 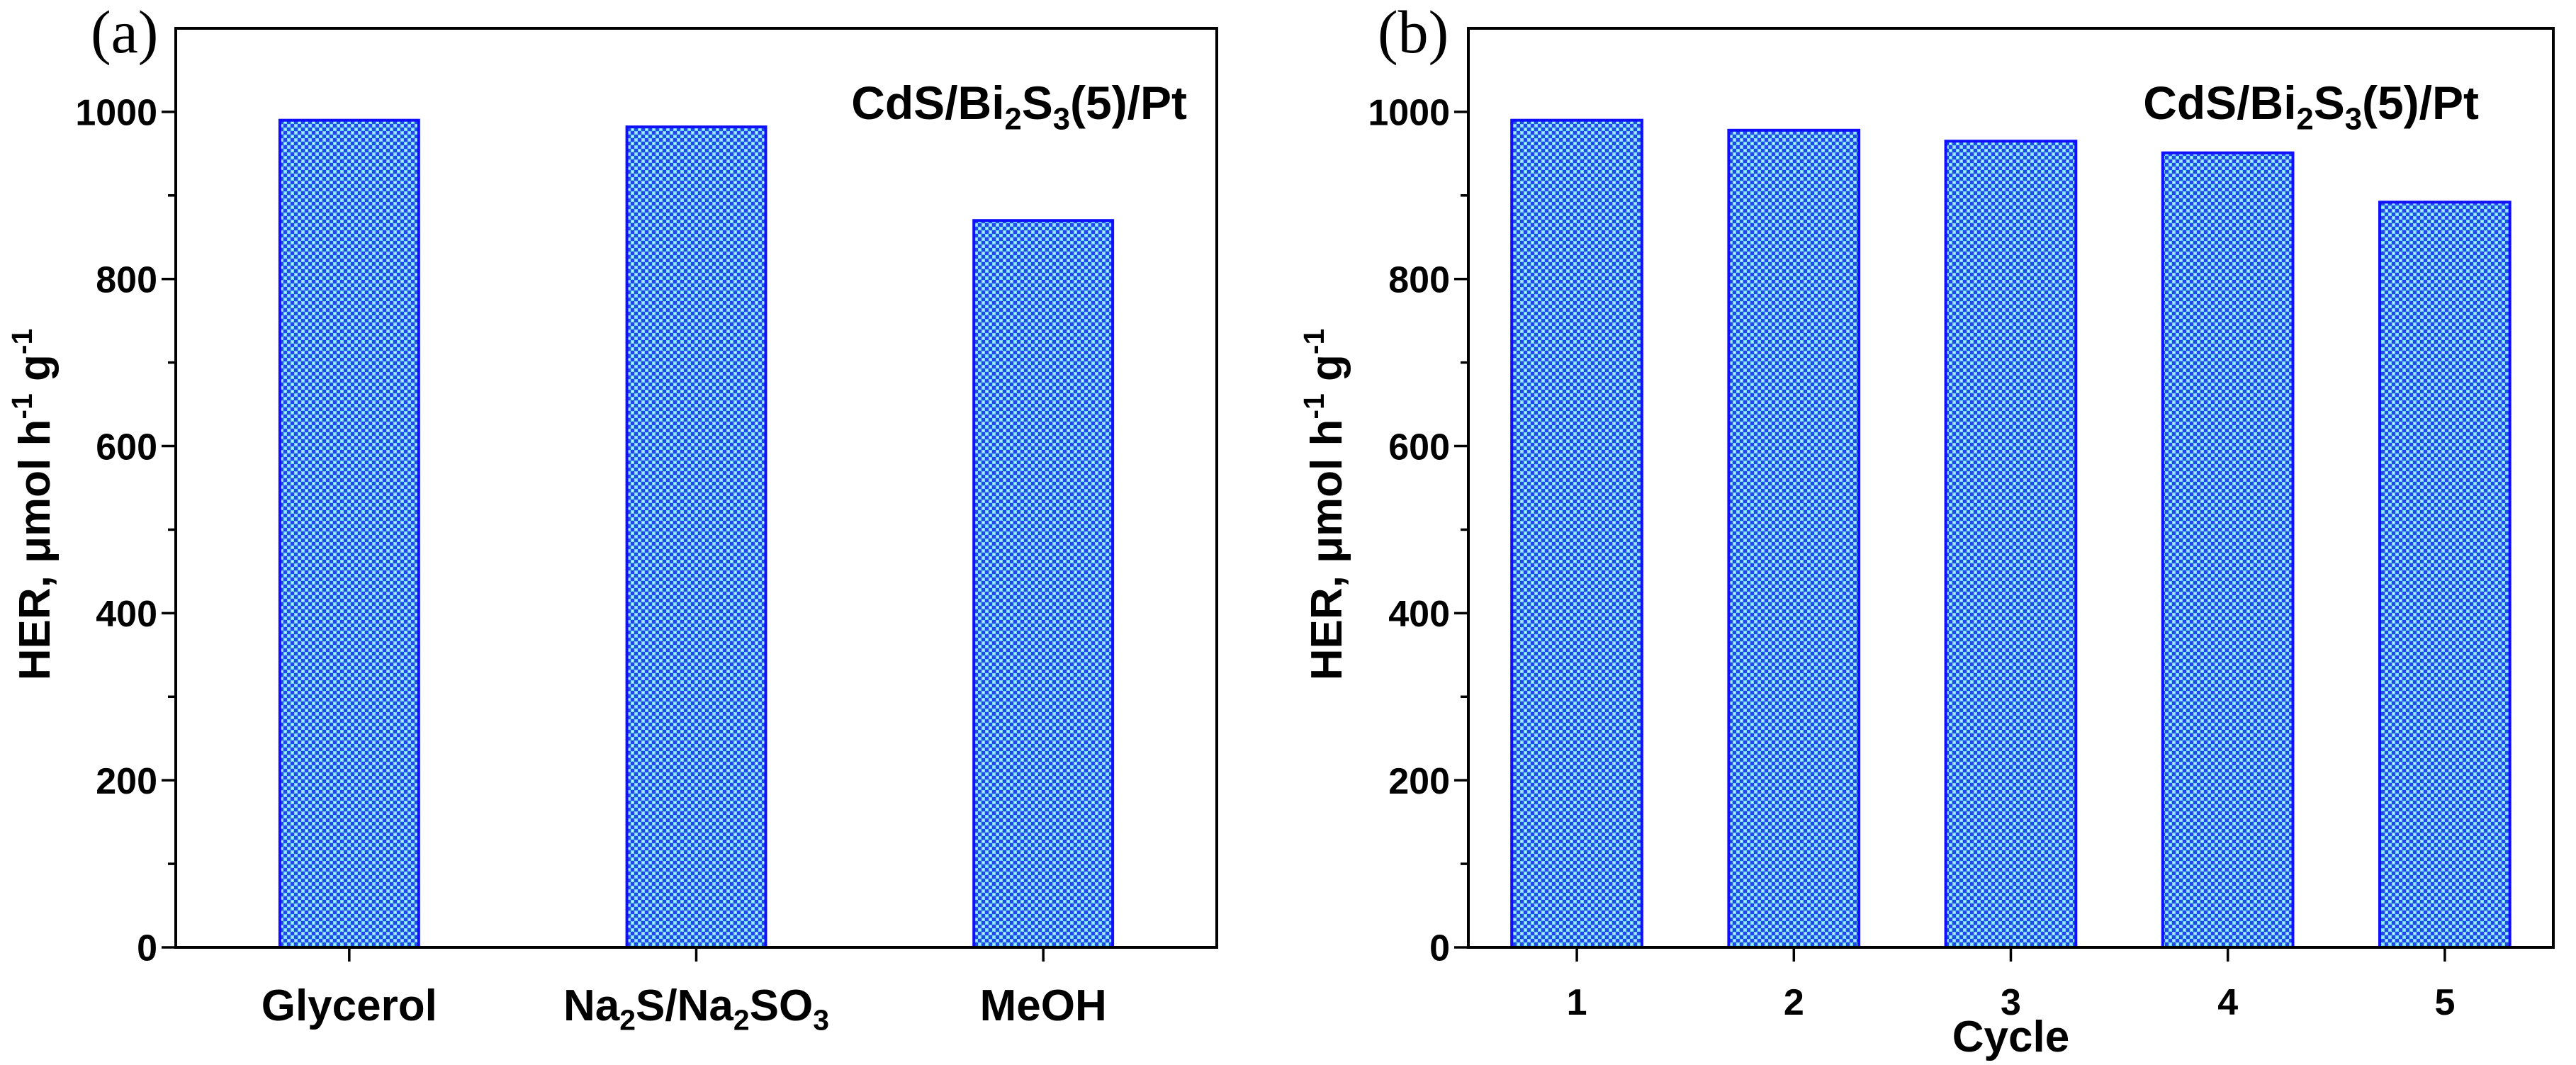 What do you see at coordinates (1413, 33) in the screenshot?
I see `panel-label: (b)` at bounding box center [1413, 33].